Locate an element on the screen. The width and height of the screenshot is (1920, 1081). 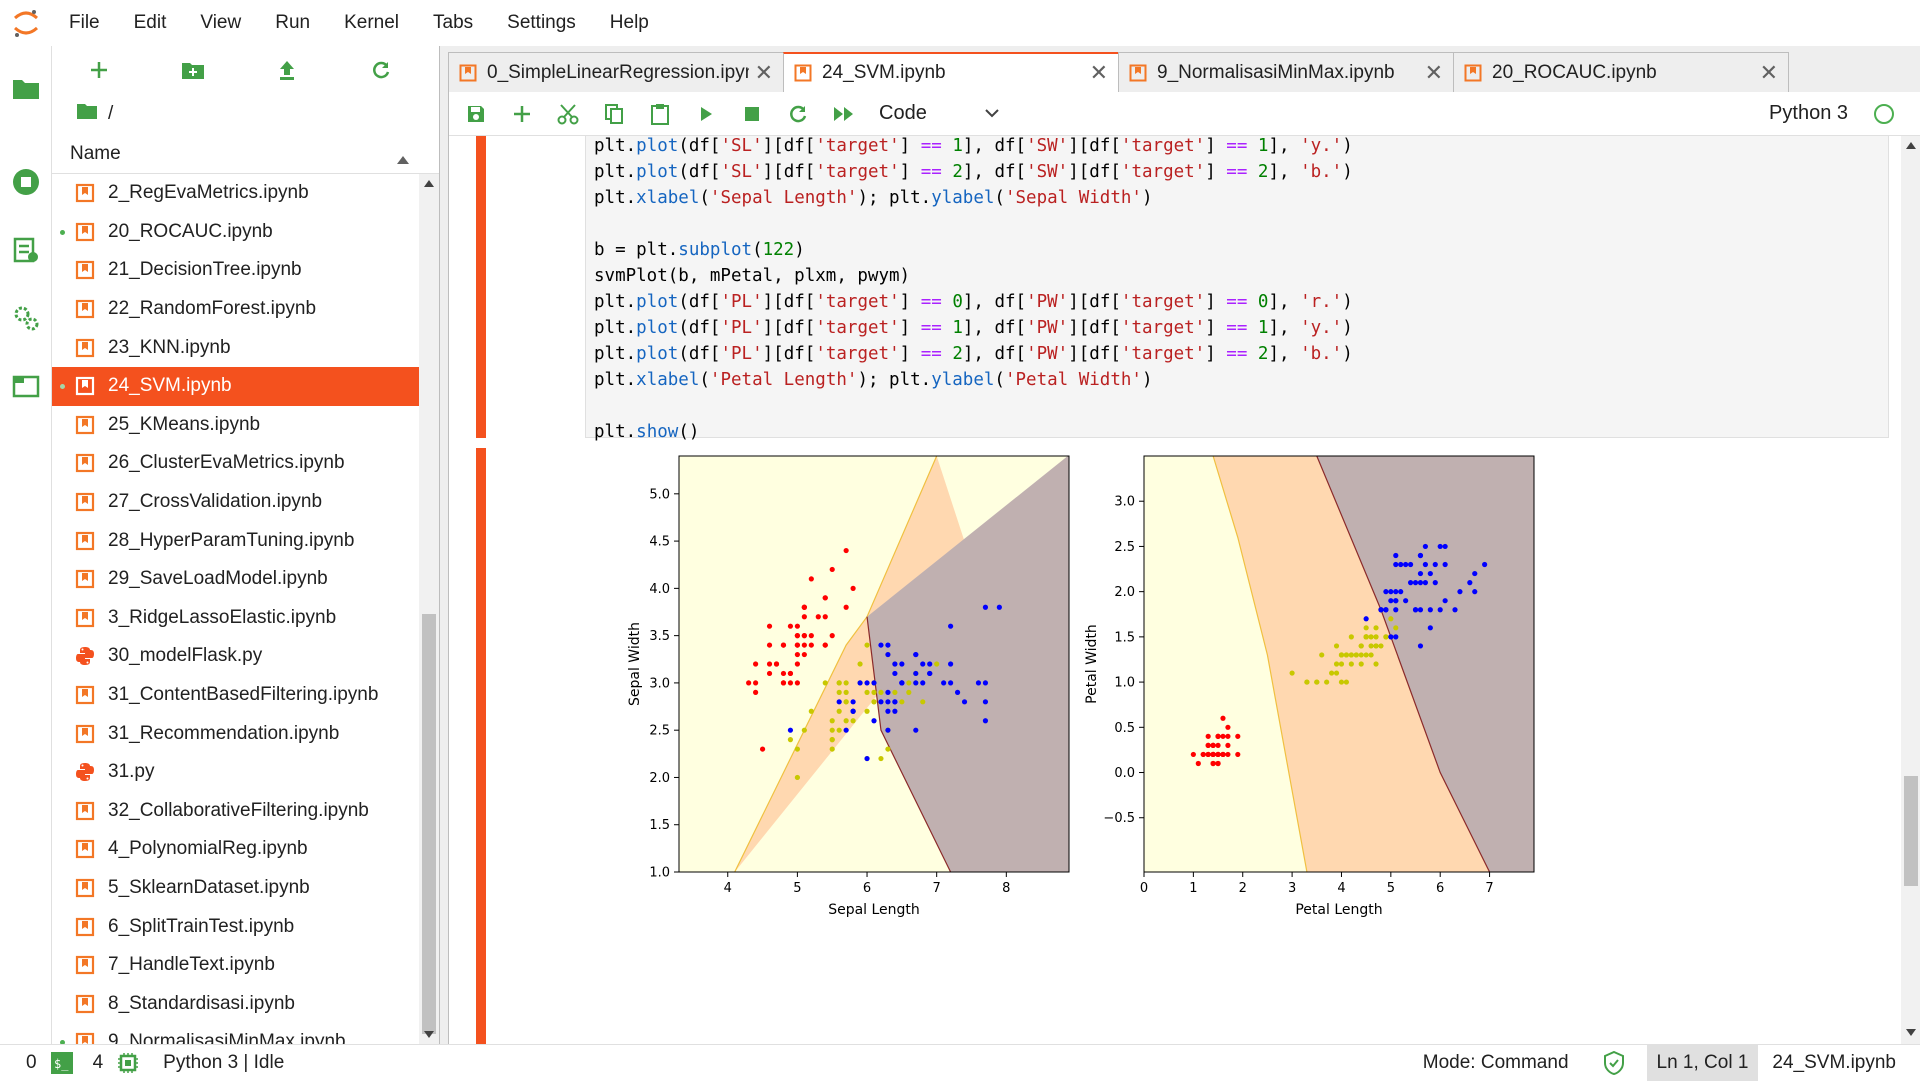
settings-gear-icon is located at coordinates (26, 318).